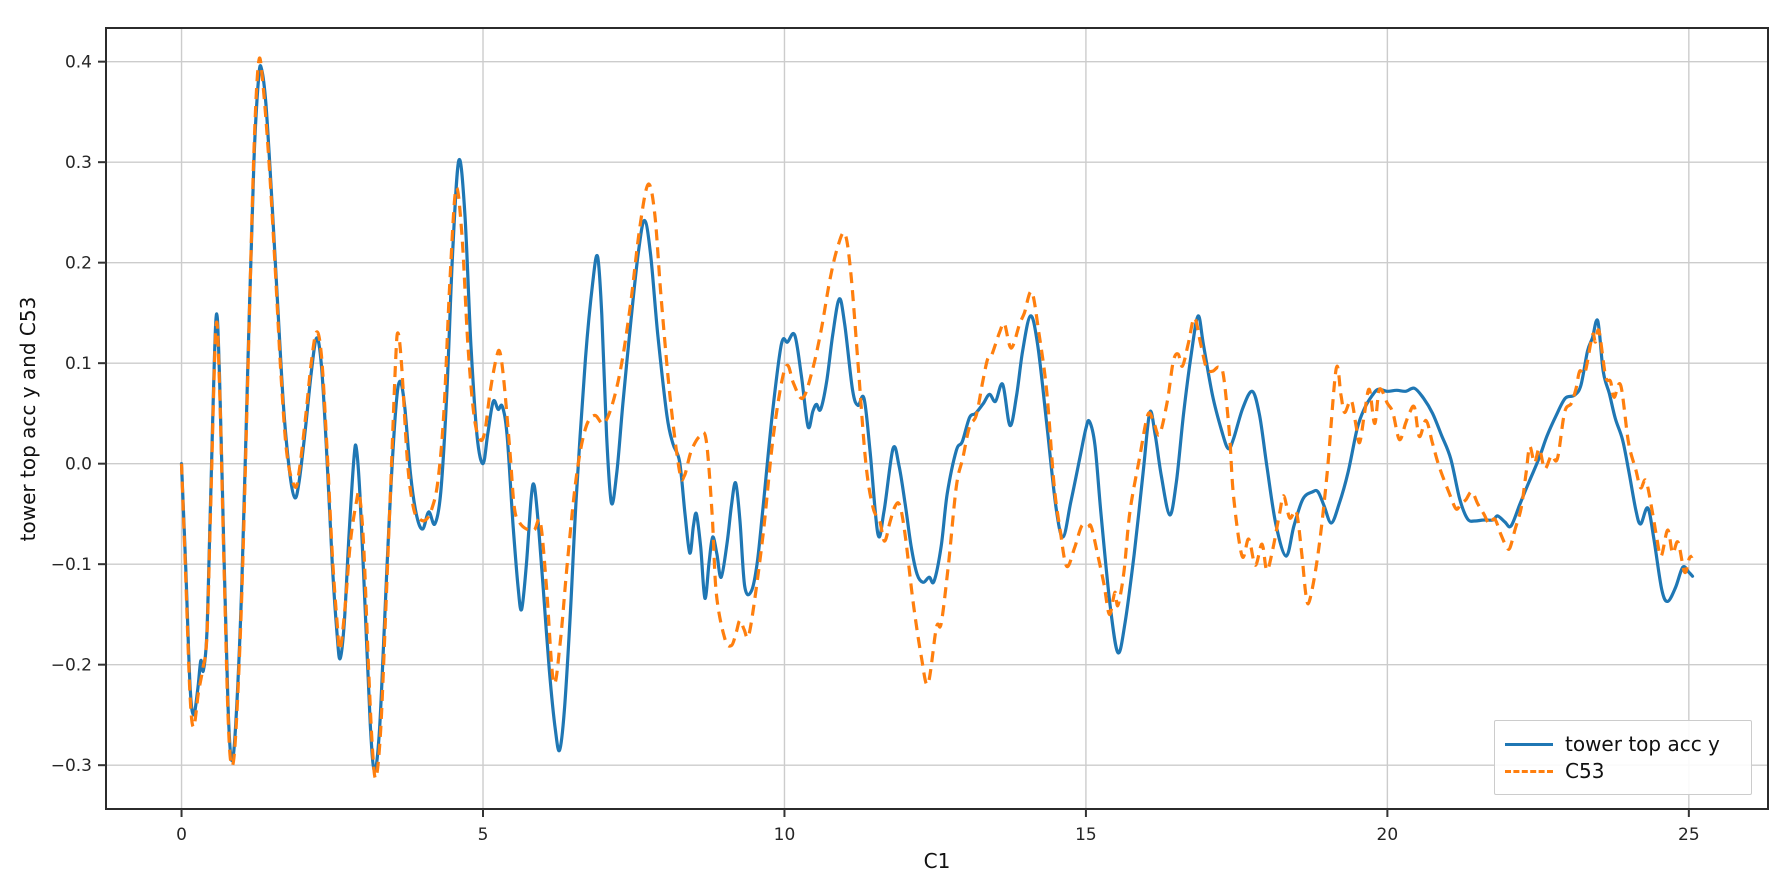 The image size is (1788, 878). Describe the element at coordinates (1086, 835) in the screenshot. I see `x-tick-label: 15` at that location.